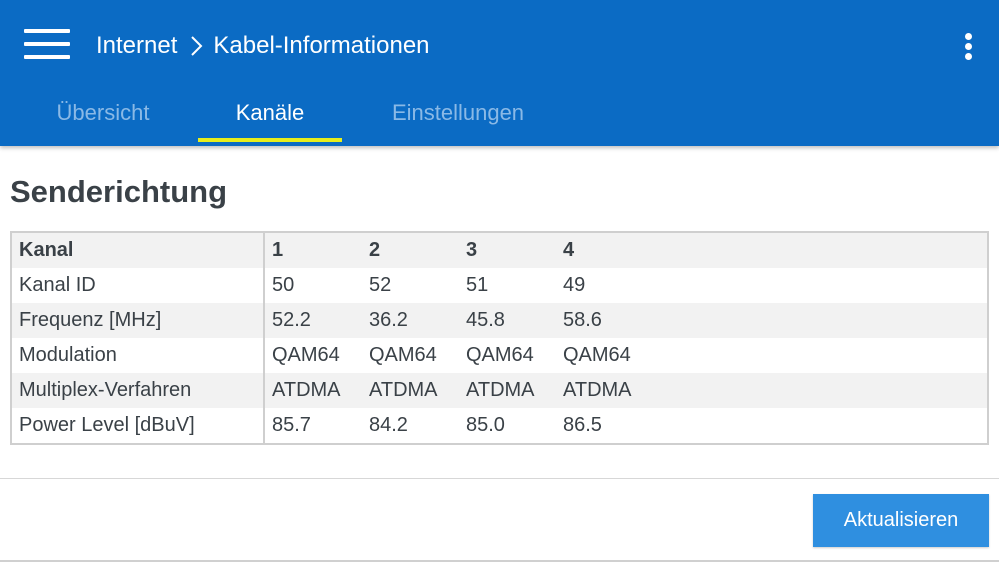  Describe the element at coordinates (103, 112) in the screenshot. I see `tab-uebersicht: Übersicht` at that location.